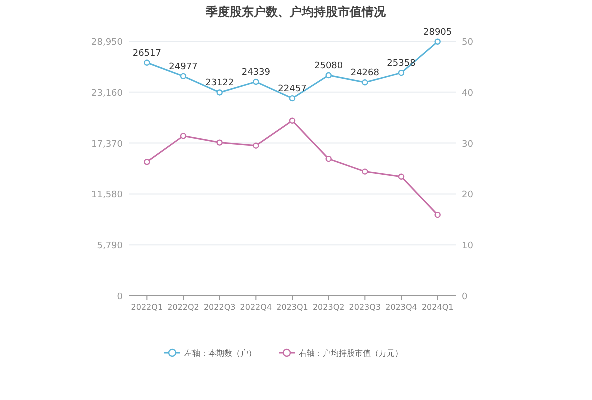 The image size is (592, 400). I want to click on y2-tick-label: 10, so click(468, 247).